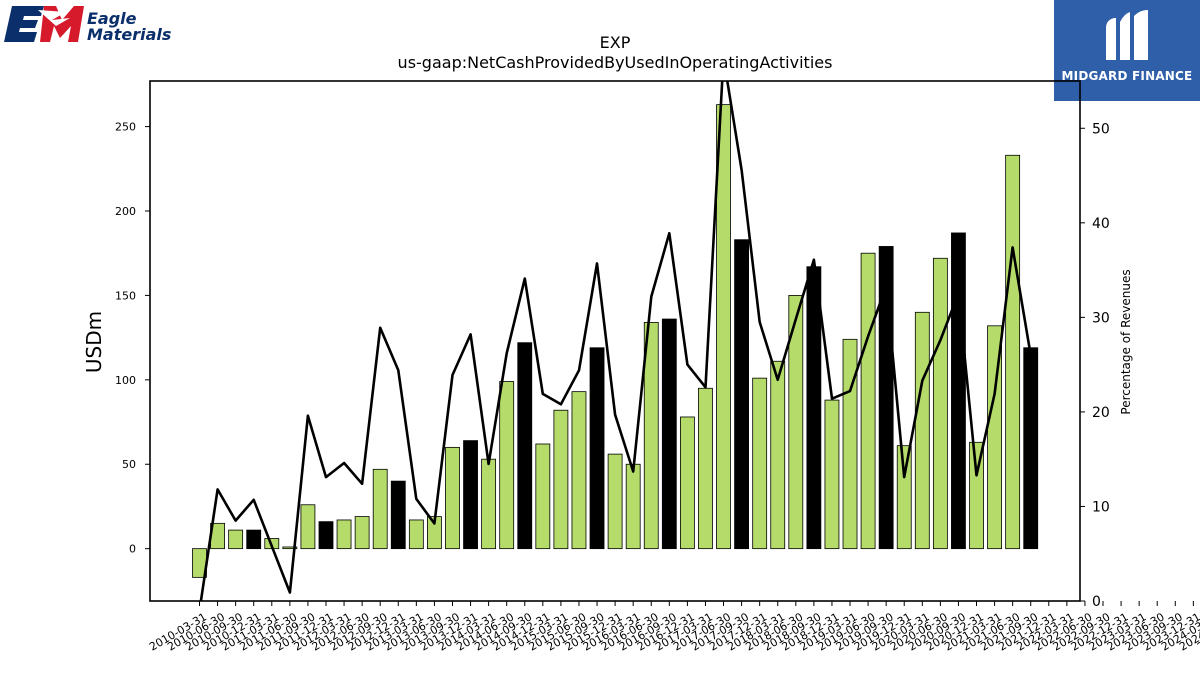  What do you see at coordinates (1101, 129) in the screenshot?
I see `y2-tick-label-5: 50` at bounding box center [1101, 129].